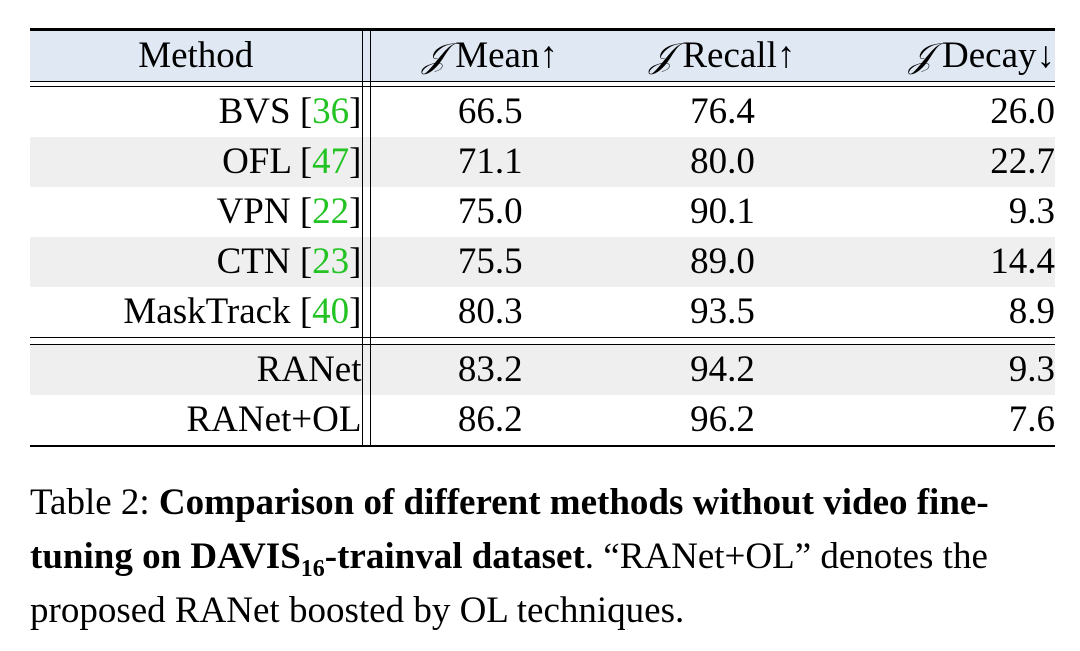  I want to click on header-recall-label: Recall↑, so click(739, 55).